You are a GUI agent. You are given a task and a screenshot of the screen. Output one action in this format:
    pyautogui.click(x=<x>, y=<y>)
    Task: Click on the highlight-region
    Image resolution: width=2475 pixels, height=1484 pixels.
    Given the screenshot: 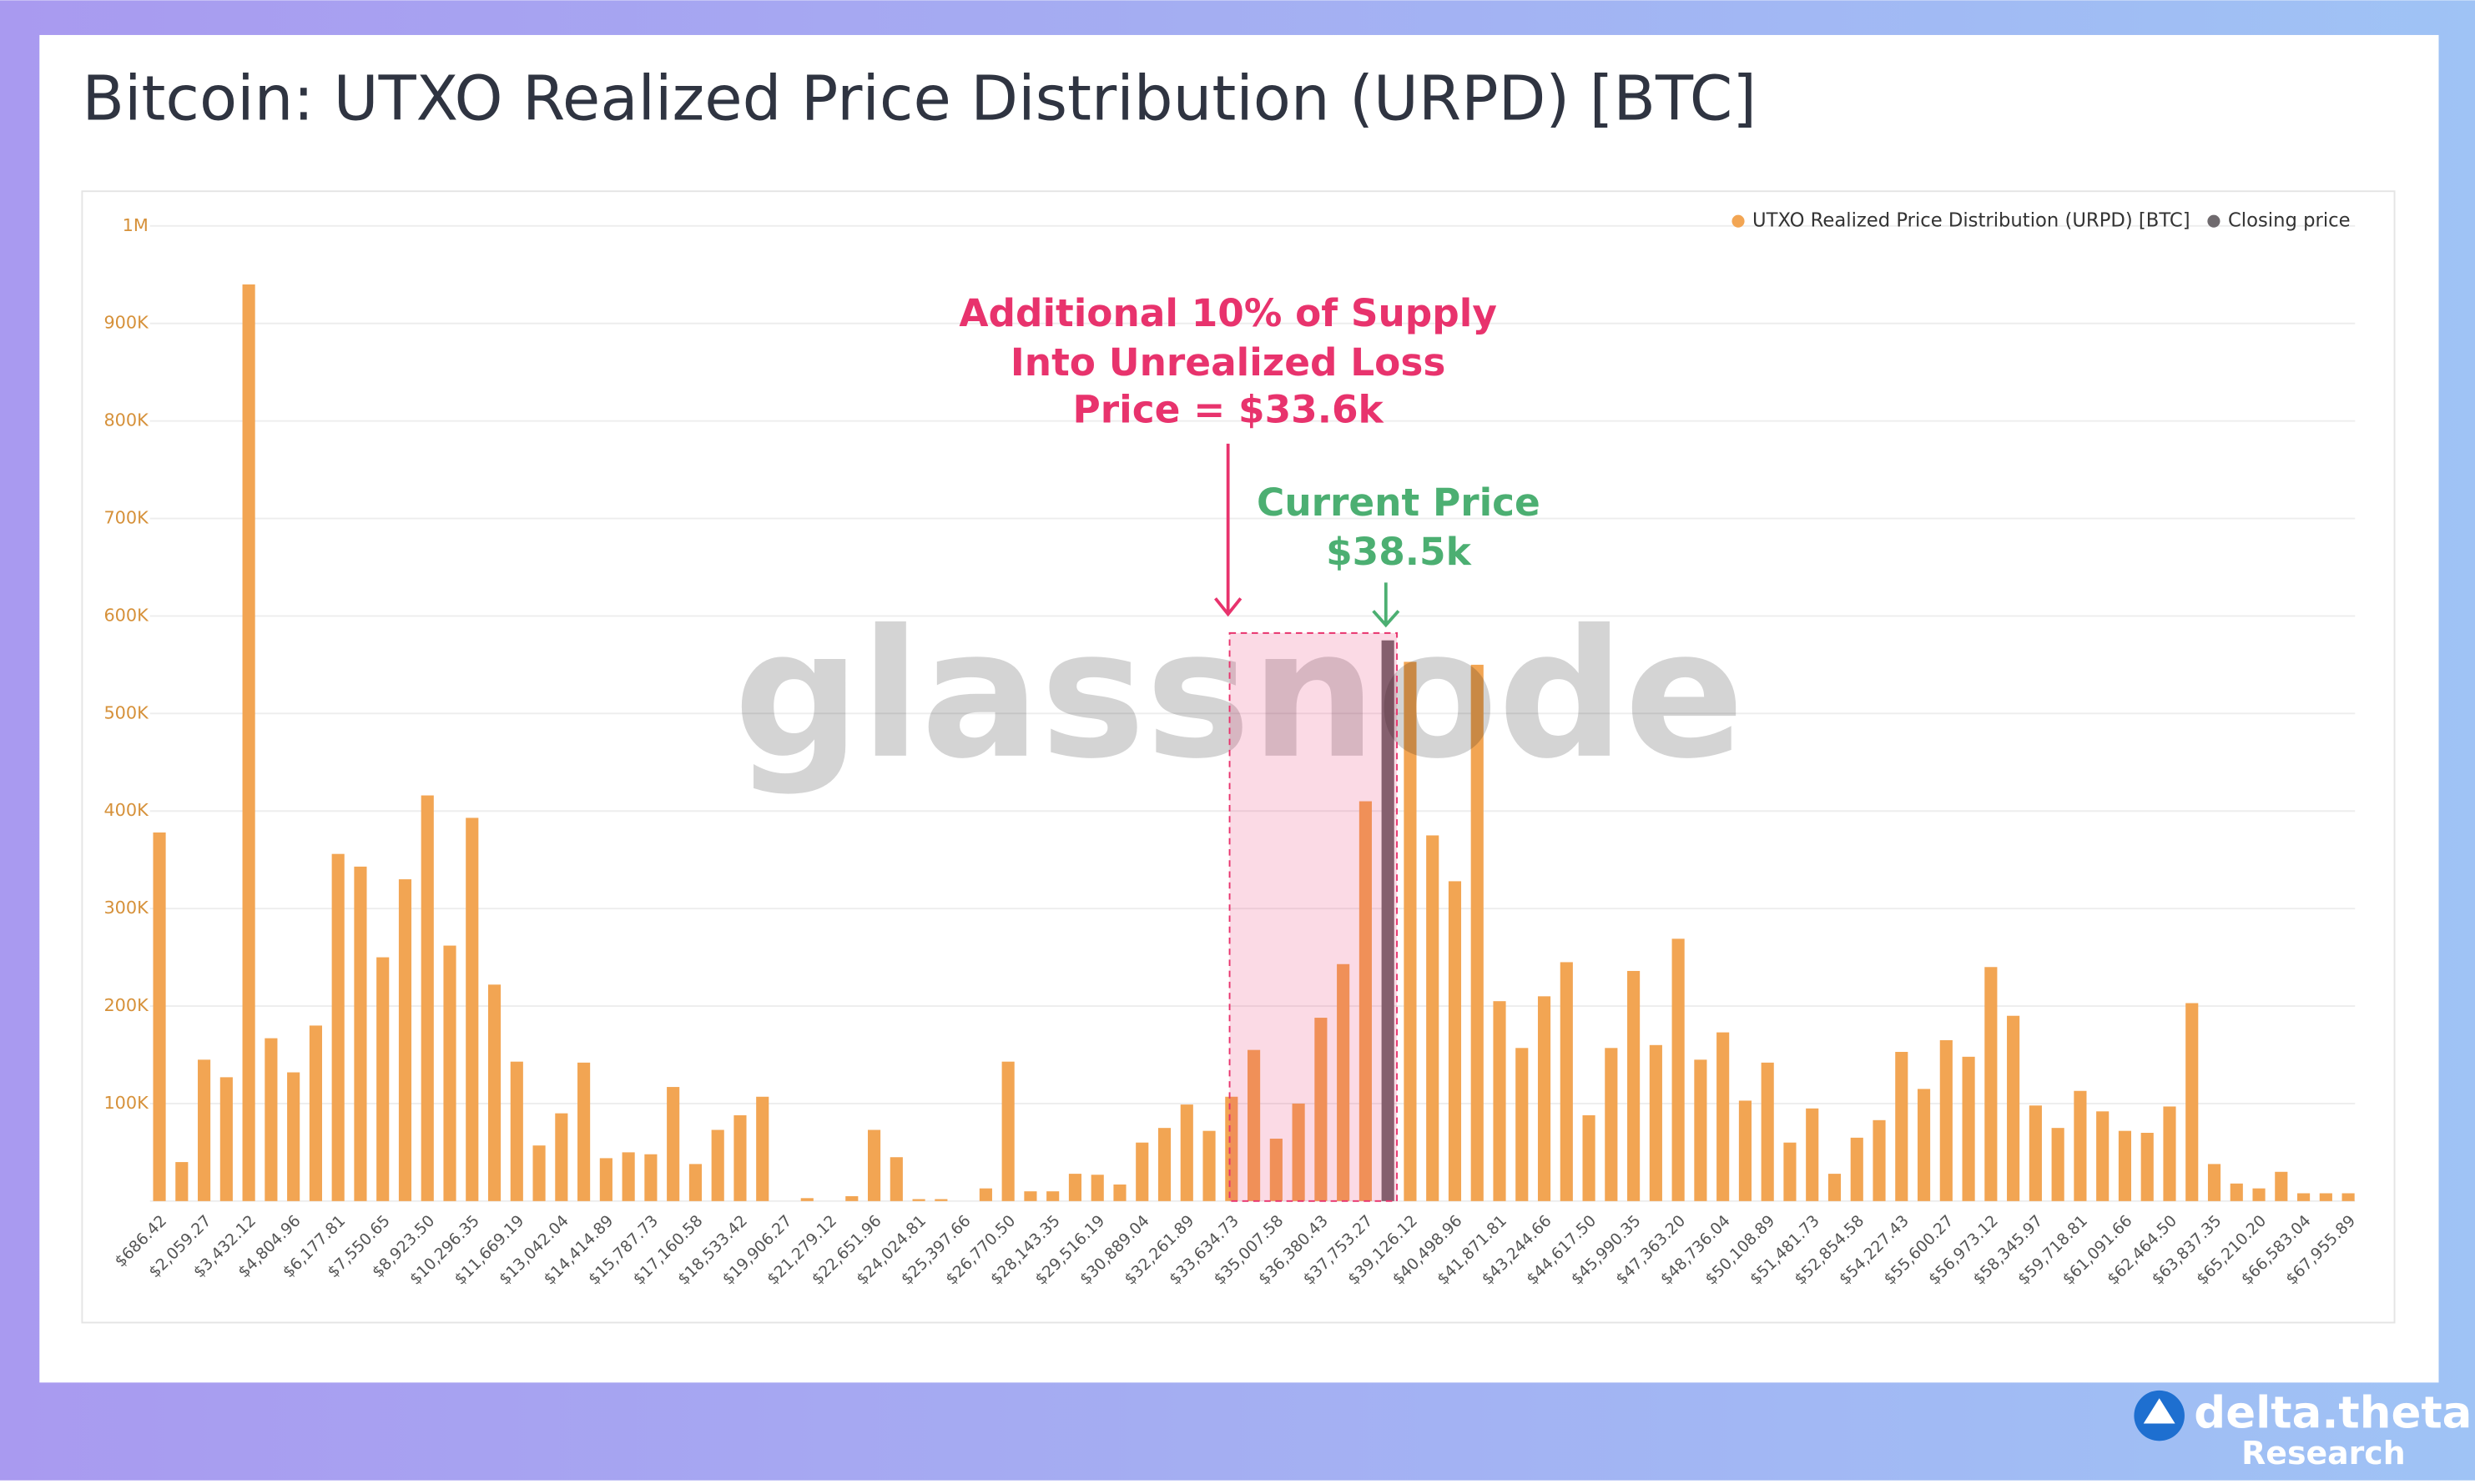 What is the action you would take?
    pyautogui.click(x=1313, y=916)
    